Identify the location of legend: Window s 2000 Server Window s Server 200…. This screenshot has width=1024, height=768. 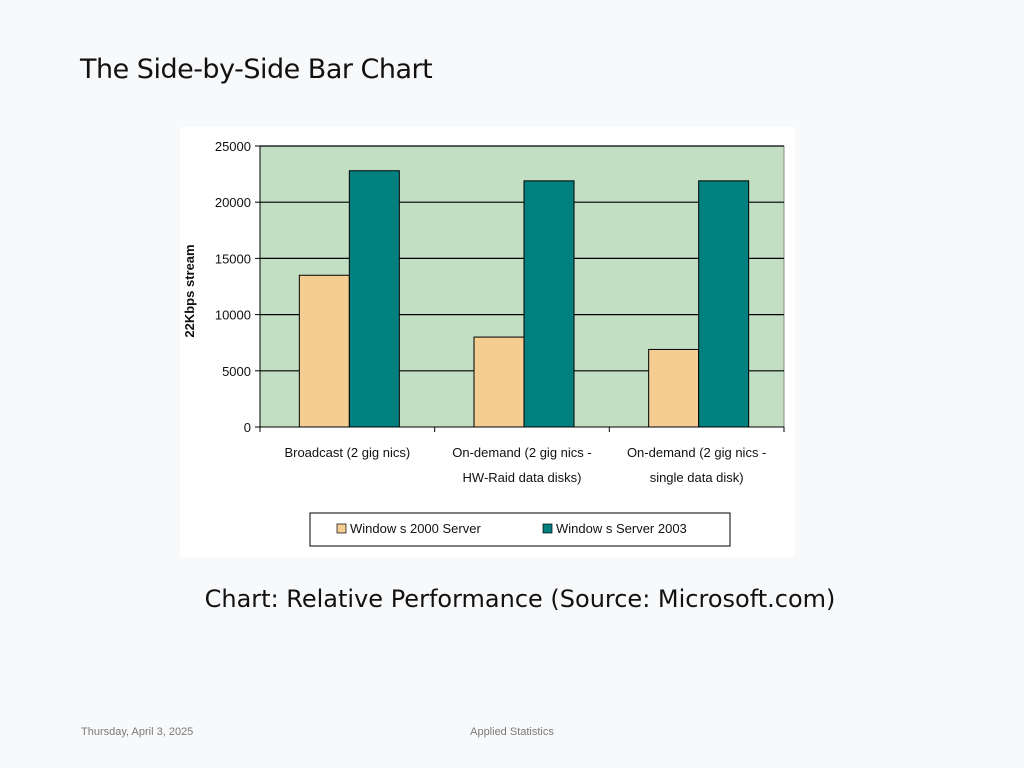
(520, 529).